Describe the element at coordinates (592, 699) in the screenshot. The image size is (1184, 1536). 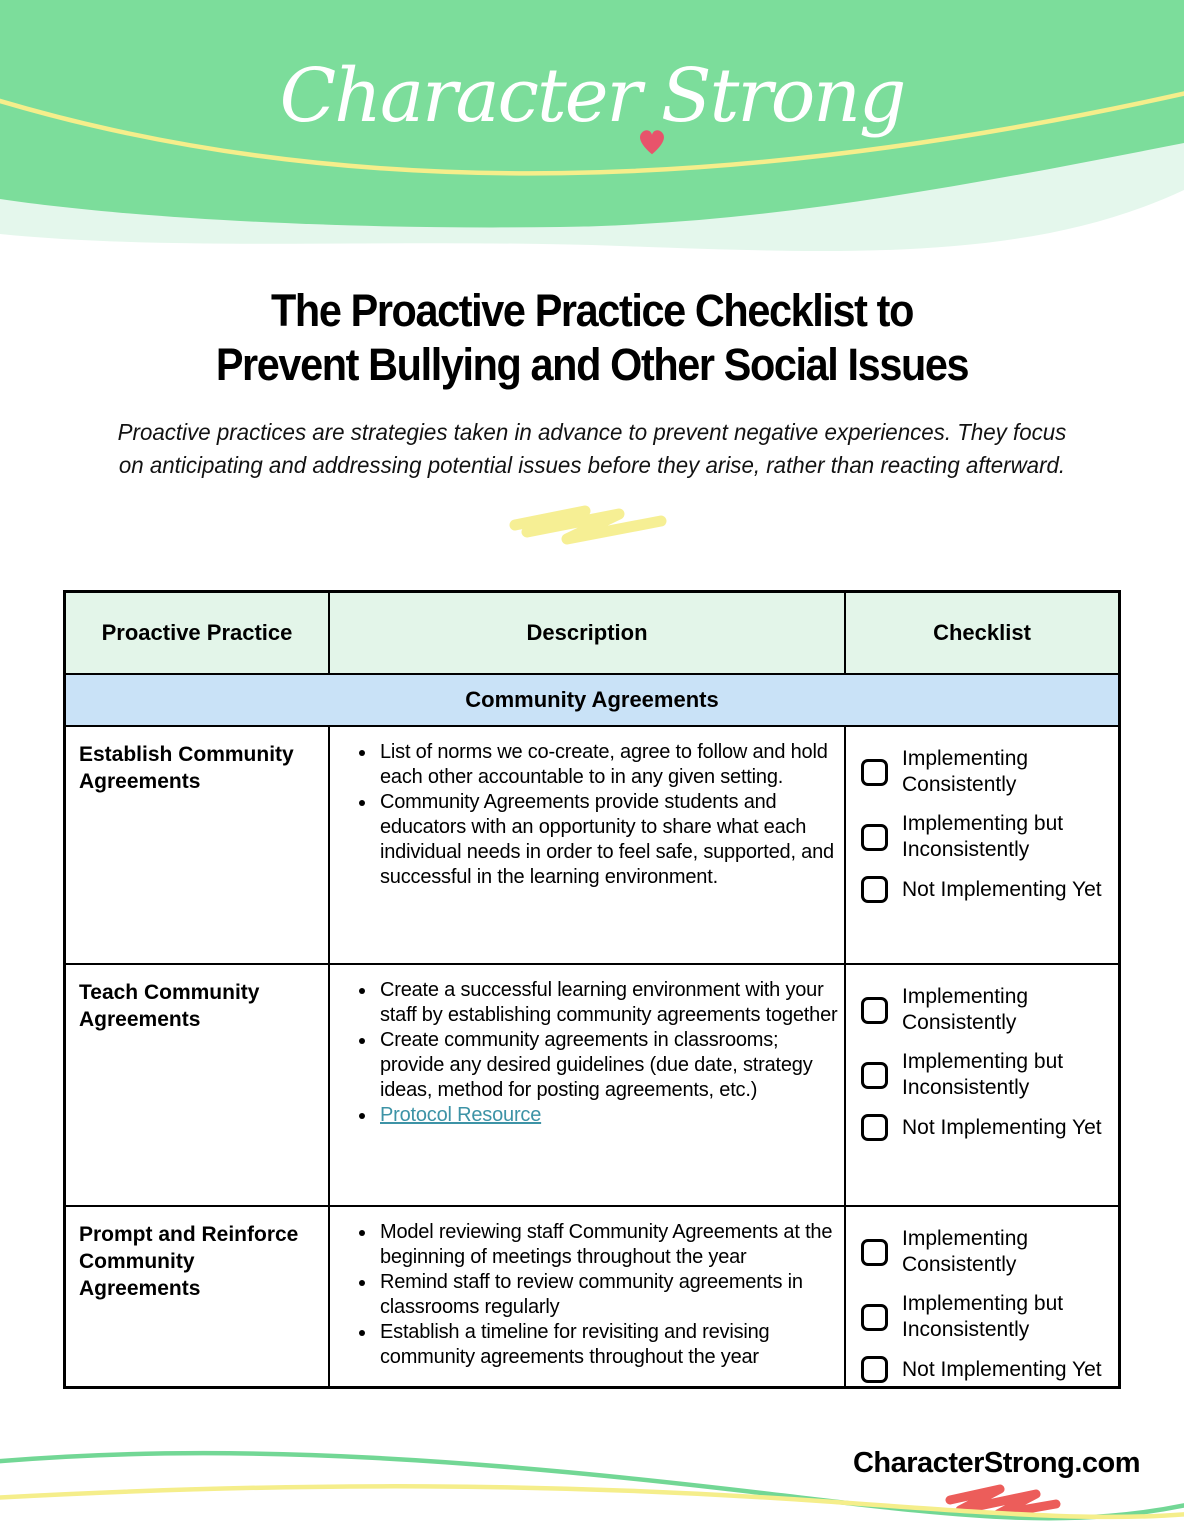
I see `section-header-community-agreements: Community Agreements` at that location.